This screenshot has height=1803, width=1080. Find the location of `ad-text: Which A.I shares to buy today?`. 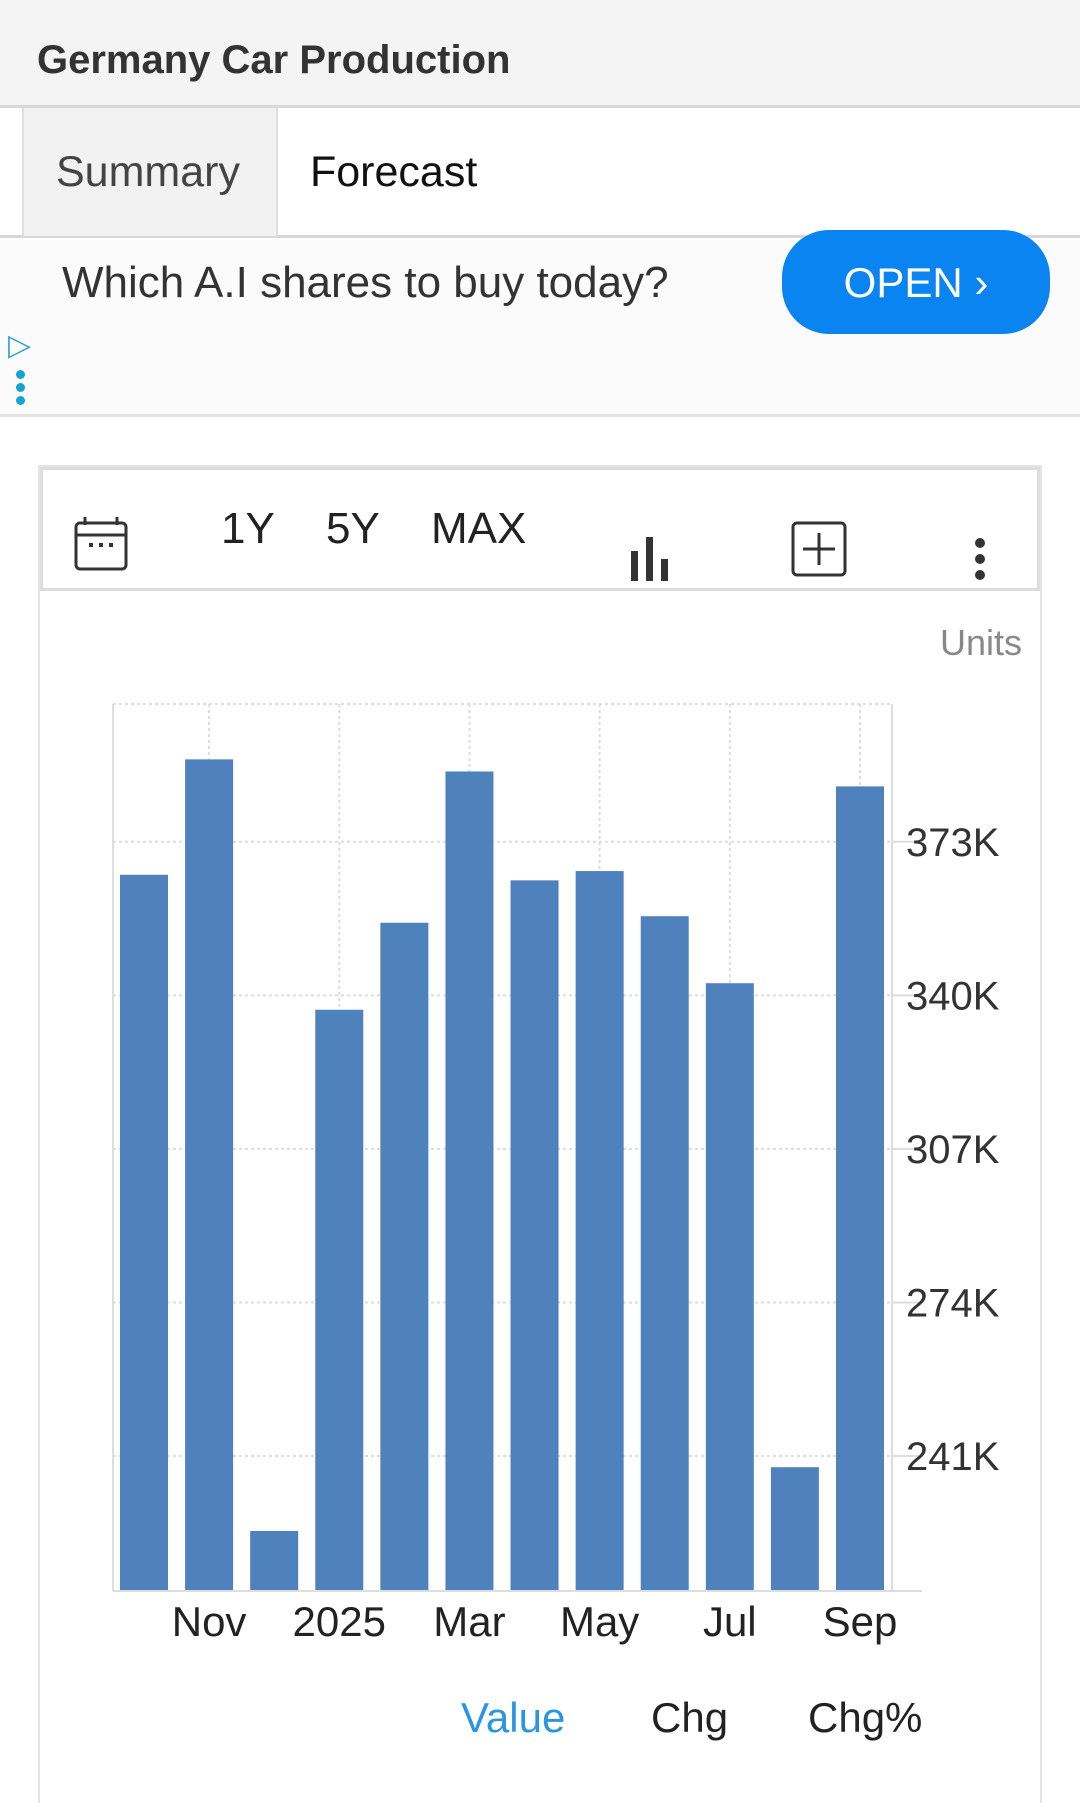

ad-text: Which A.I shares to buy today? is located at coordinates (365, 282).